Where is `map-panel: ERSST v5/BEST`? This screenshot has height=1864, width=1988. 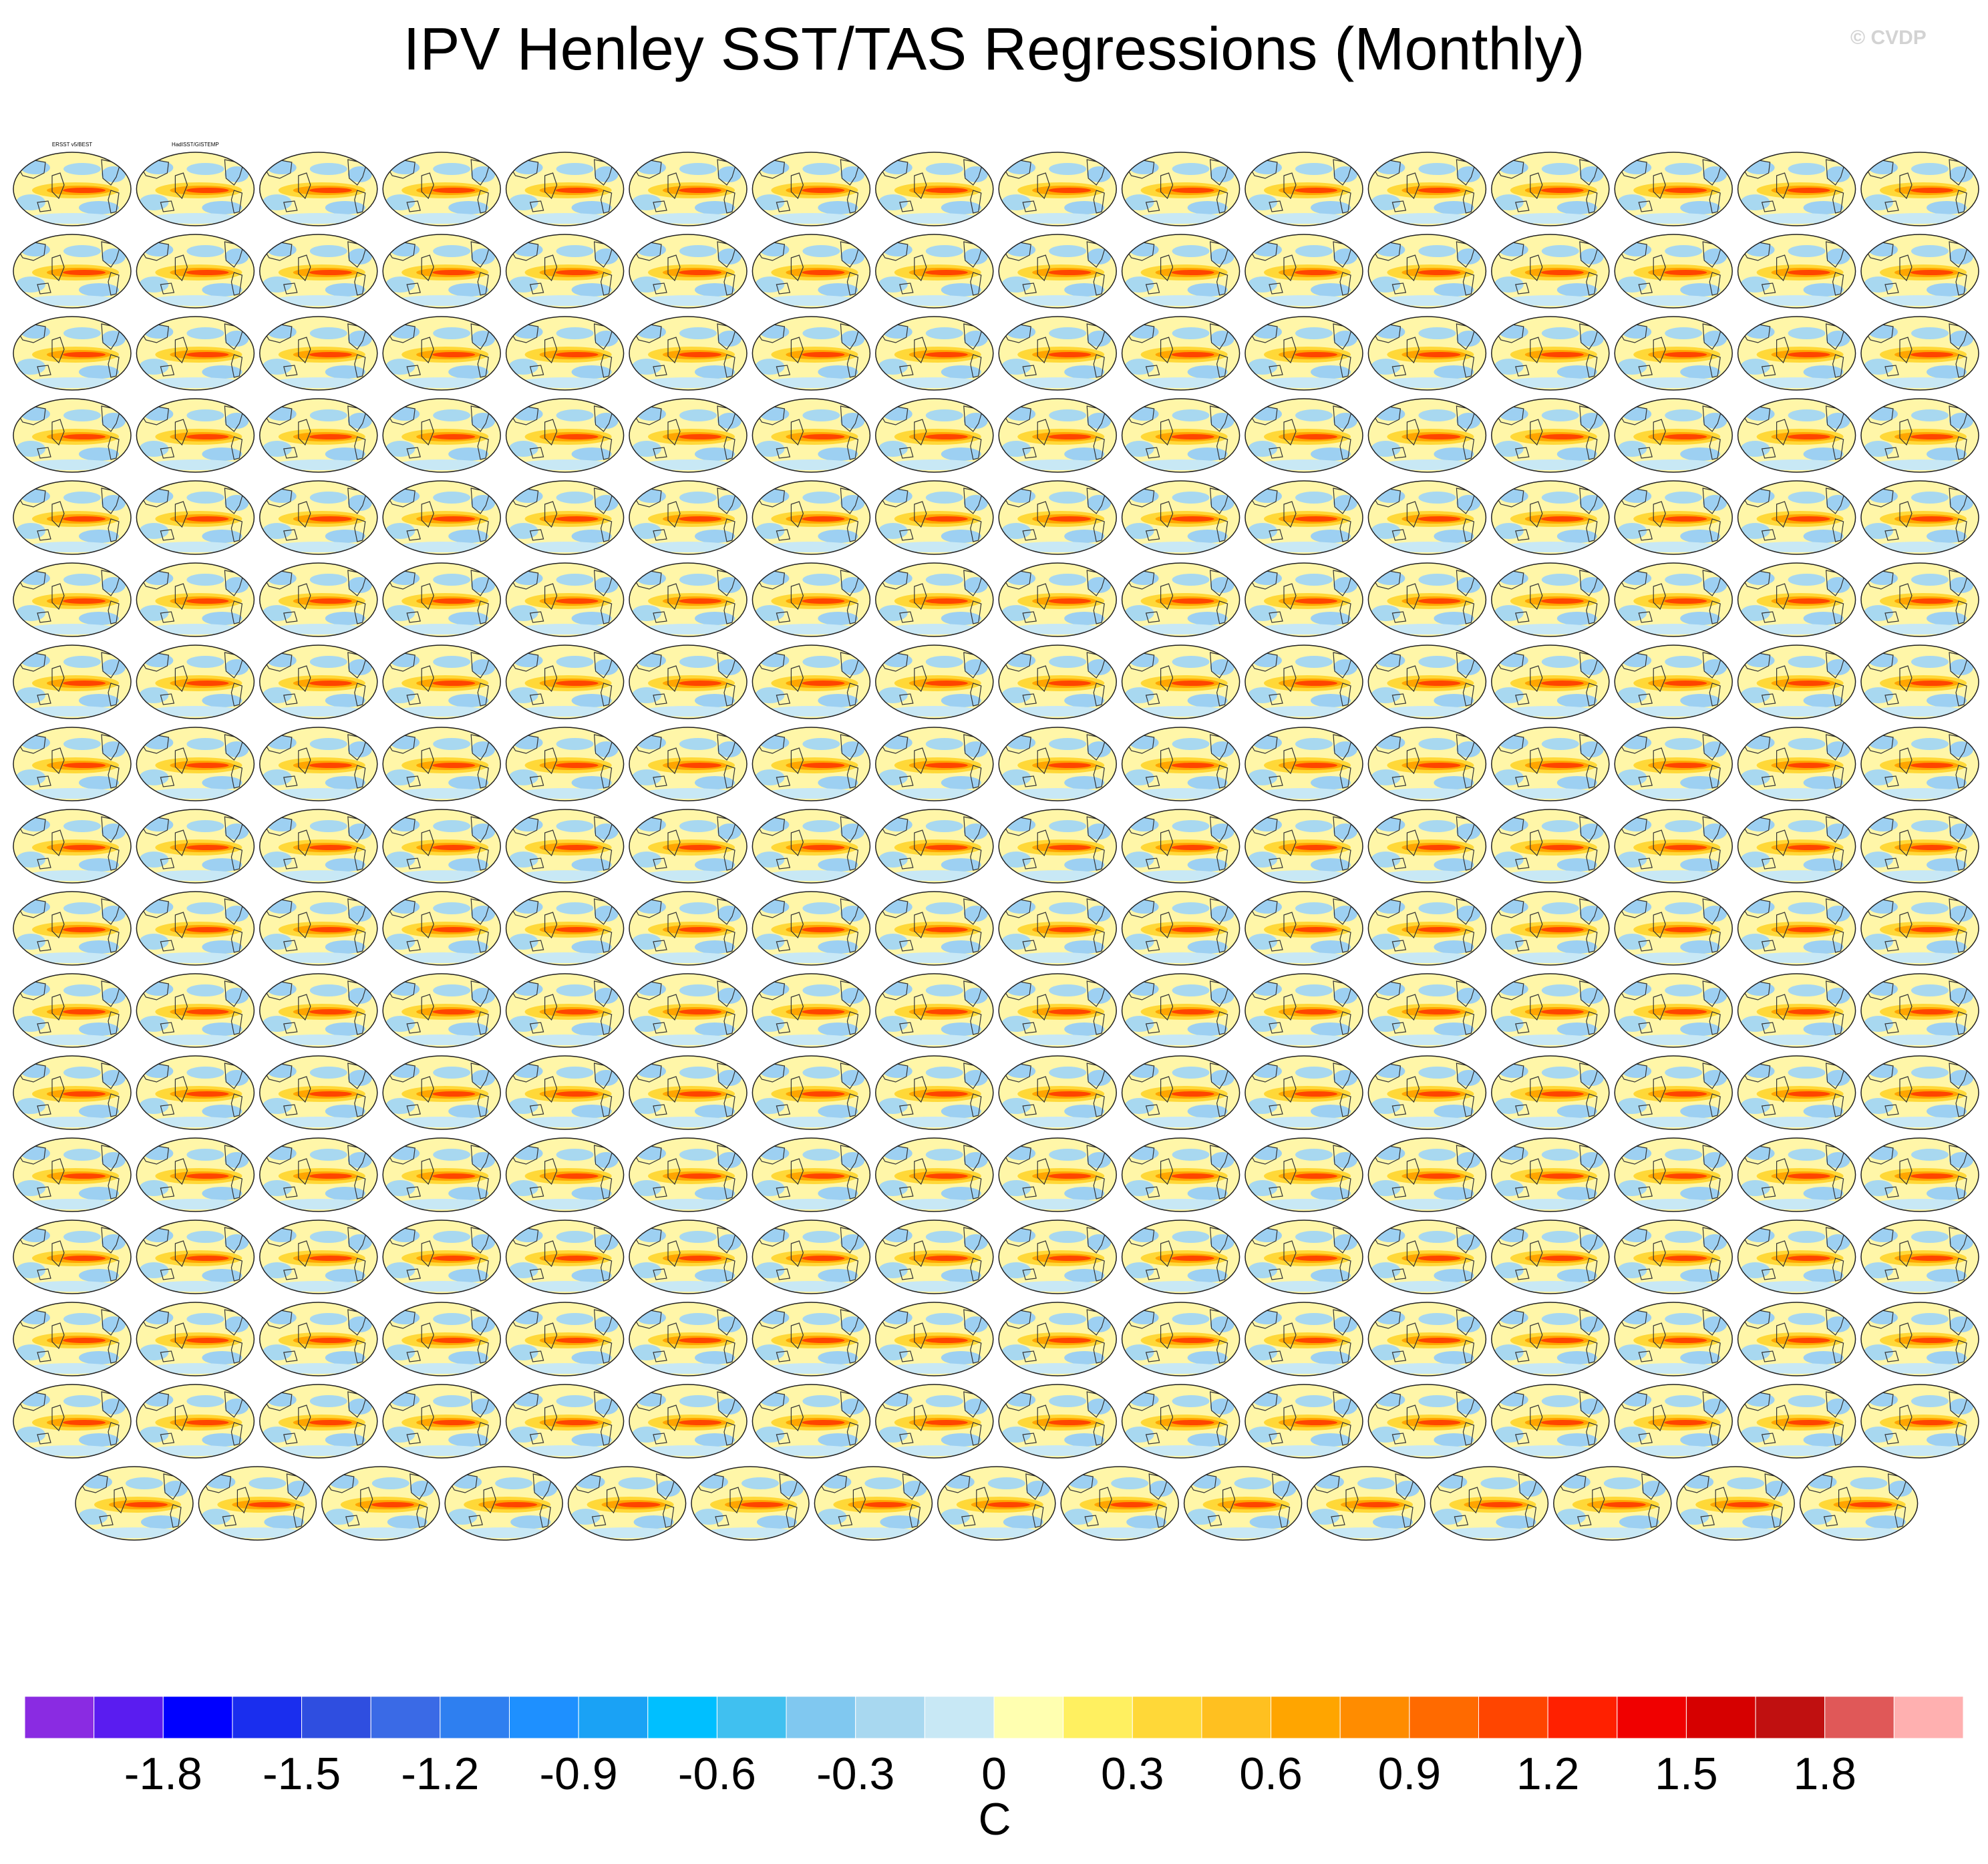
map-panel: ERSST v5/BEST is located at coordinates (72, 184).